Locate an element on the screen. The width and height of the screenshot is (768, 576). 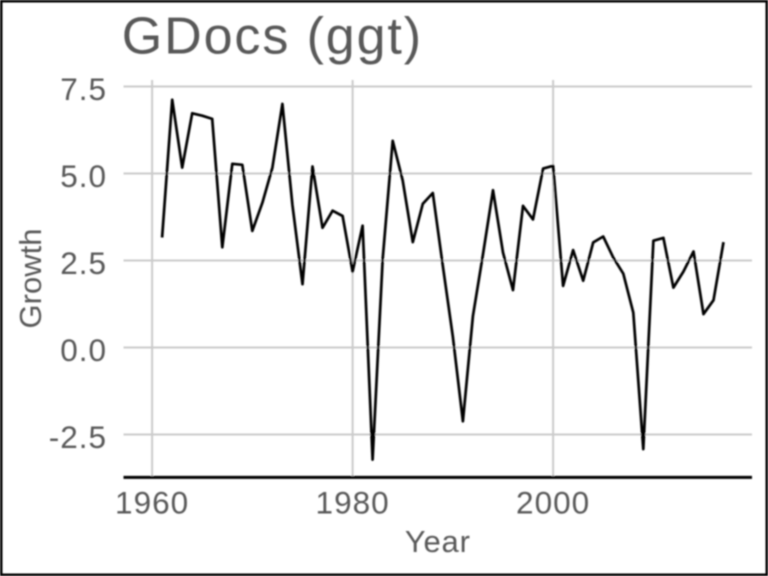
svg-text: Year is located at coordinates (438, 541).